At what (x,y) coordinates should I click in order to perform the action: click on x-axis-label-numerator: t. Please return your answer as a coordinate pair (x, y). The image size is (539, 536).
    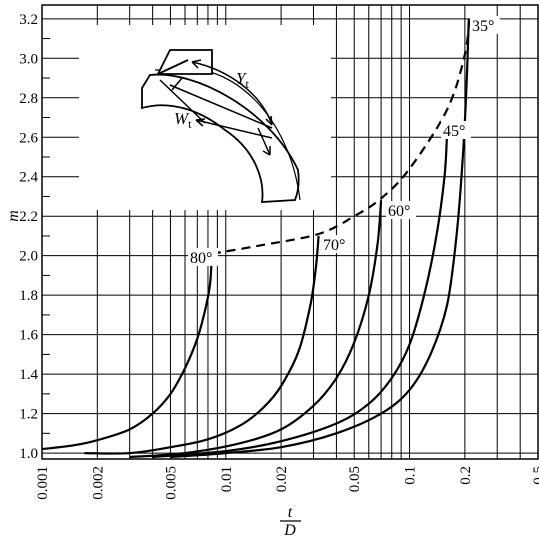
    Looking at the image, I should click on (290, 512).